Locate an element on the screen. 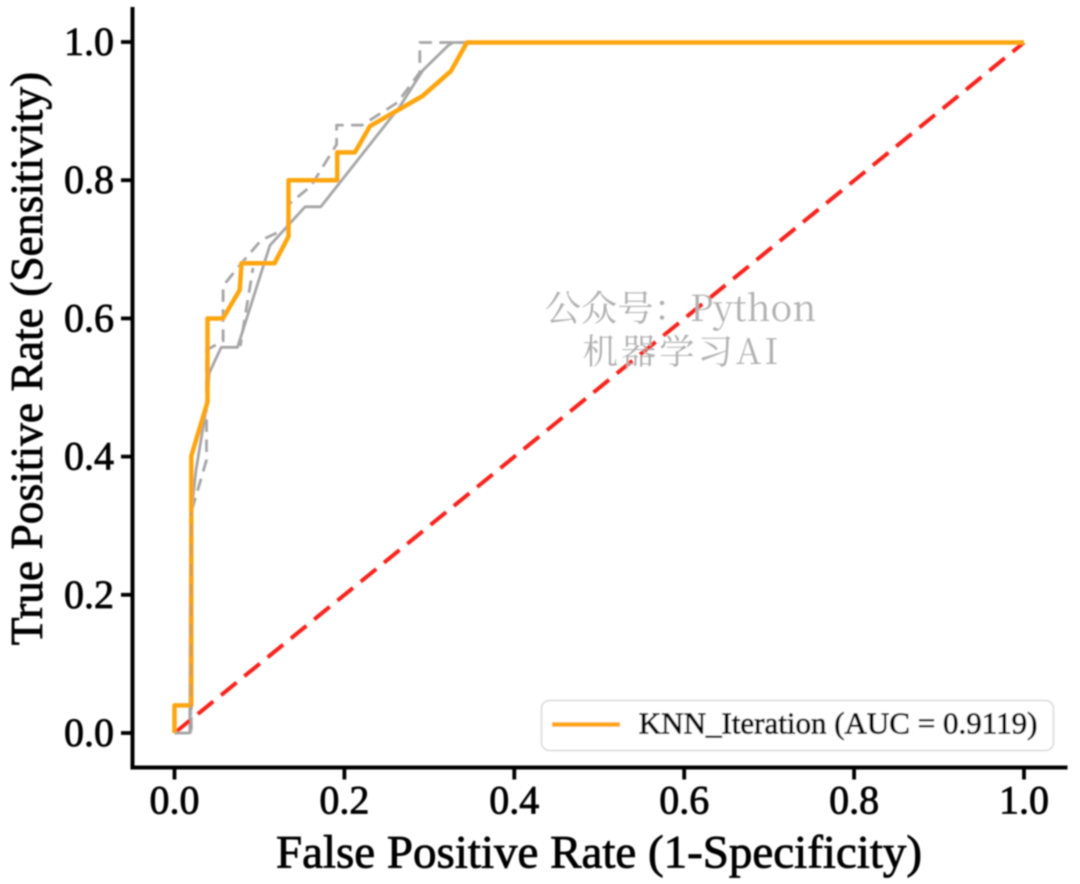 The image size is (1080, 884). svg-text:False Positive Rate (1-Specifi: False Positive Rate (1-Specificity) is located at coordinates (599, 853).